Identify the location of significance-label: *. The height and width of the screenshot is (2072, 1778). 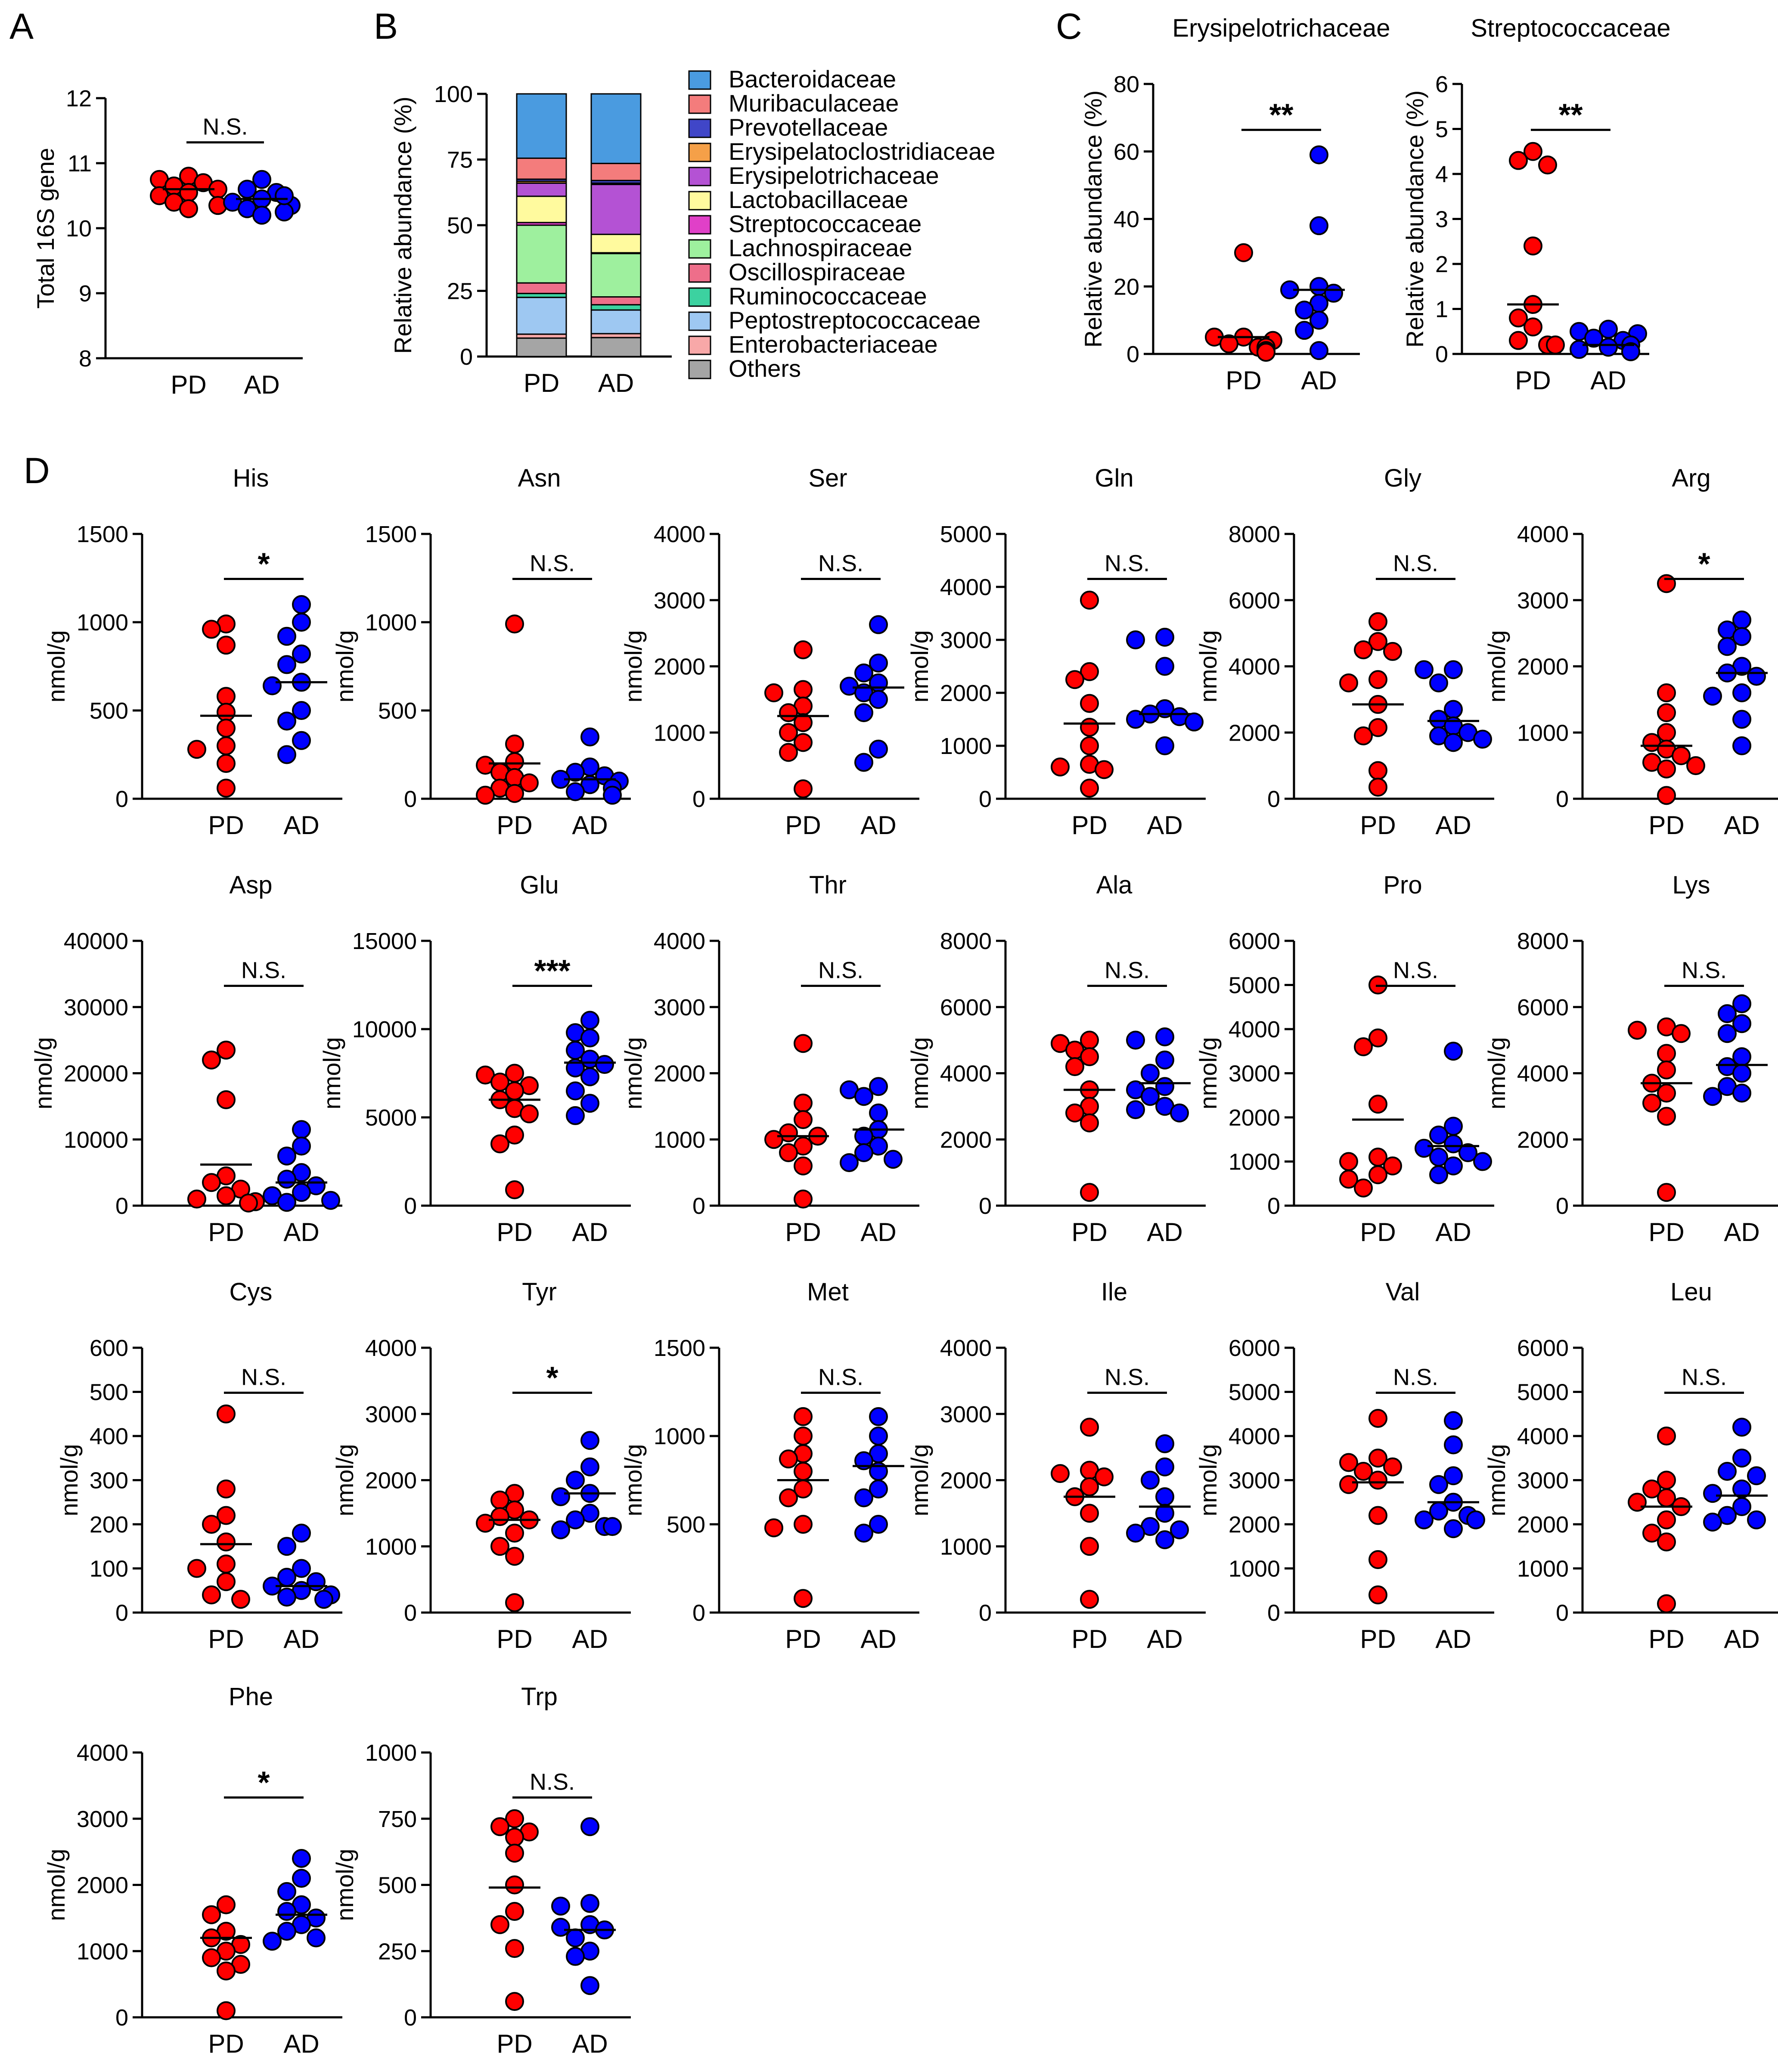
(264, 1783).